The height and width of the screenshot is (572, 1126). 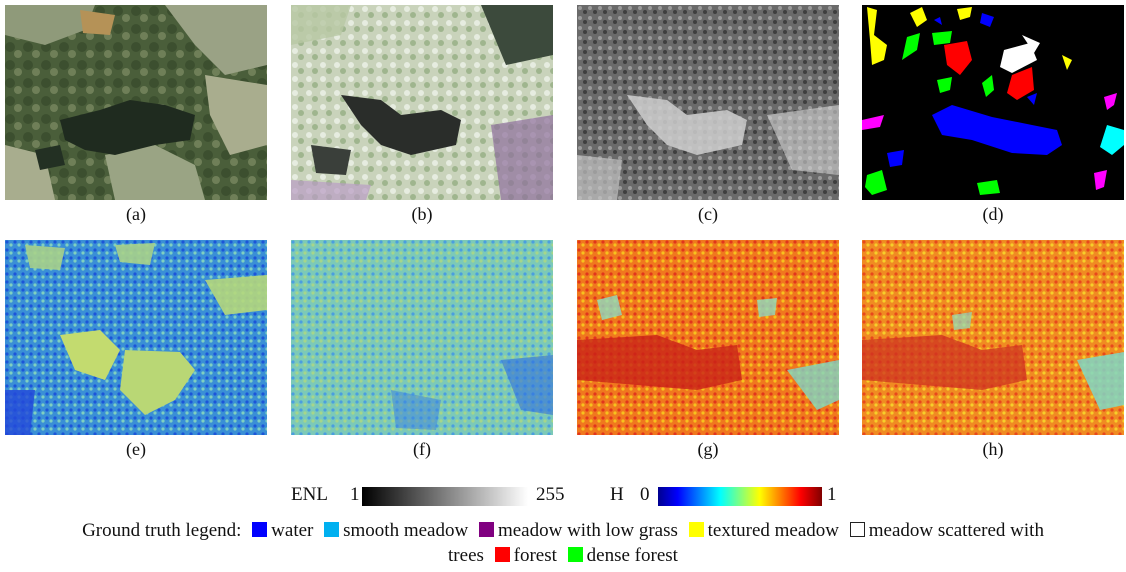 What do you see at coordinates (993, 449) in the screenshot?
I see `caption-h: (h)` at bounding box center [993, 449].